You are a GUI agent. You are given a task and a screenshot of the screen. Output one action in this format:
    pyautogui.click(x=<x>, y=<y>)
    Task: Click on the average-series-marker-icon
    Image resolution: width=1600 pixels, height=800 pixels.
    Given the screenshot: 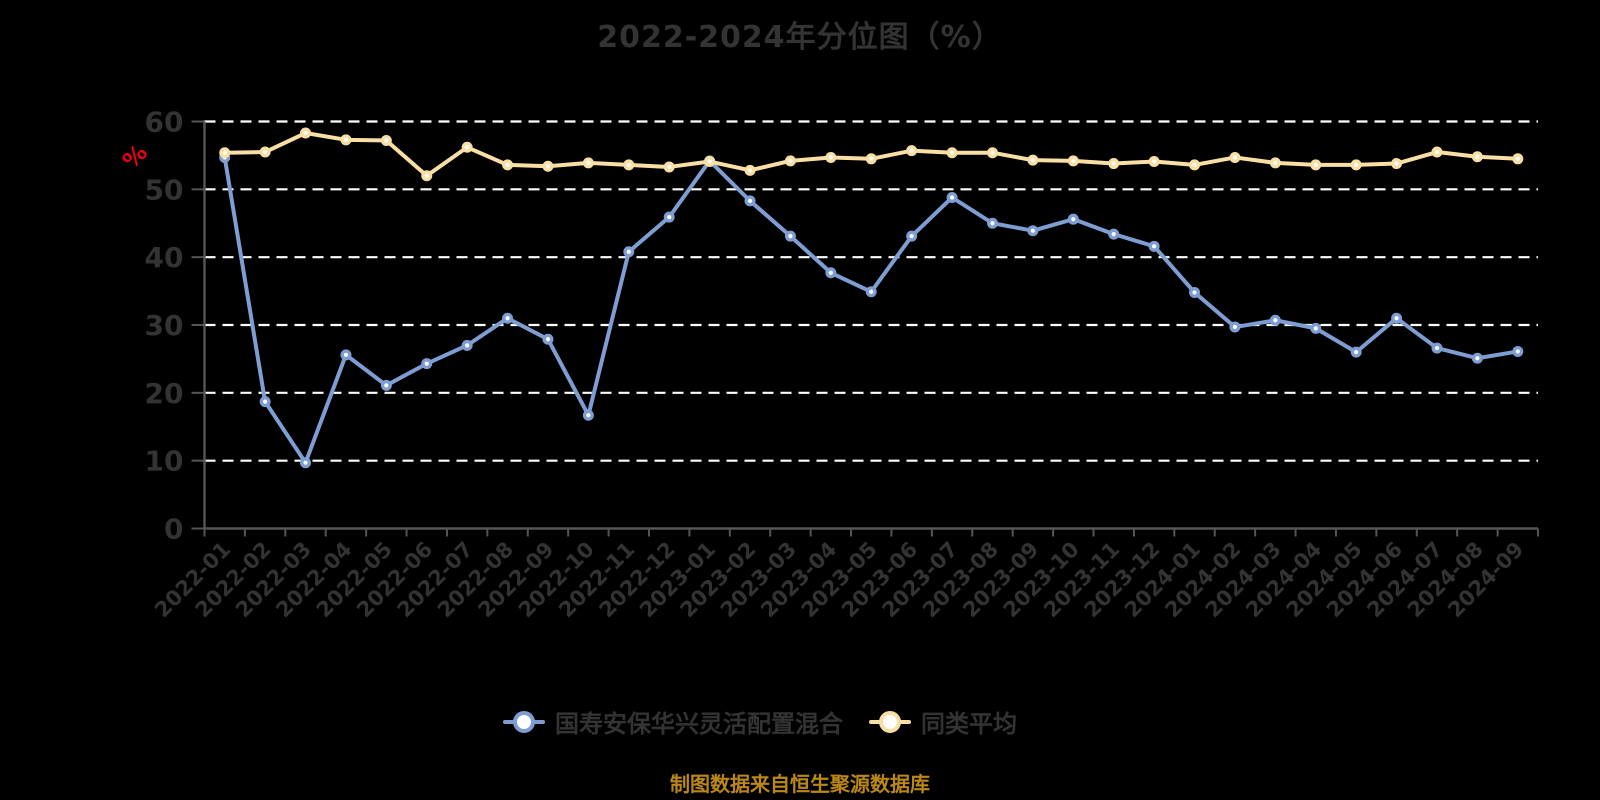 What is the action you would take?
    pyautogui.click(x=890, y=721)
    